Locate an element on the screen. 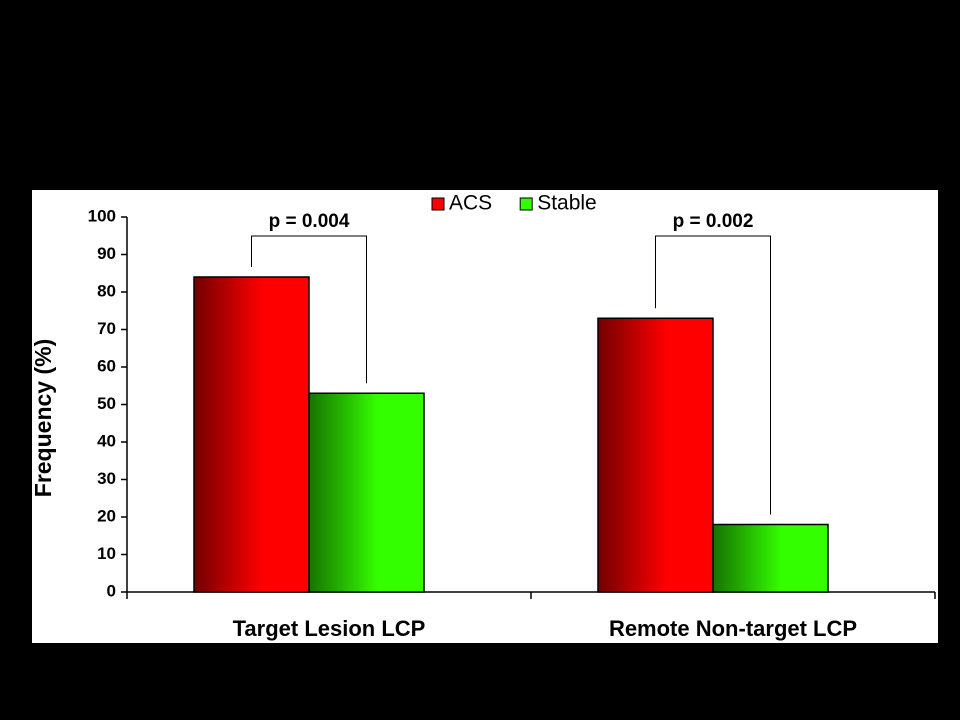 This screenshot has height=720, width=960. y-tick-label: 40 is located at coordinates (106, 440).